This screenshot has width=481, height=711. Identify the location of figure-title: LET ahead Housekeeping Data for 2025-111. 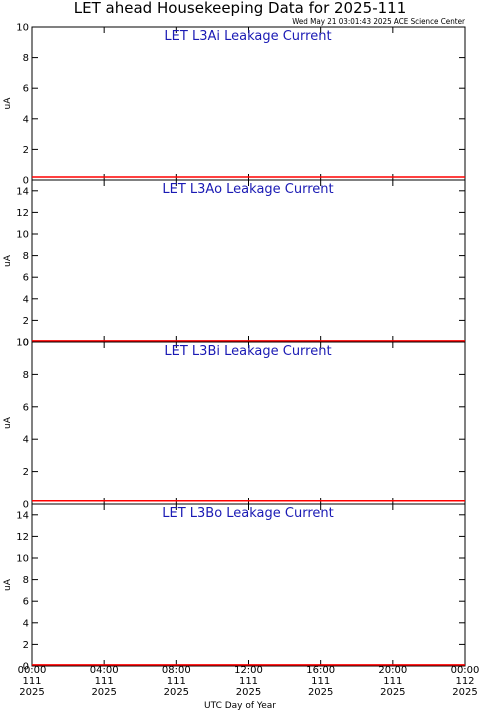
(240, 8).